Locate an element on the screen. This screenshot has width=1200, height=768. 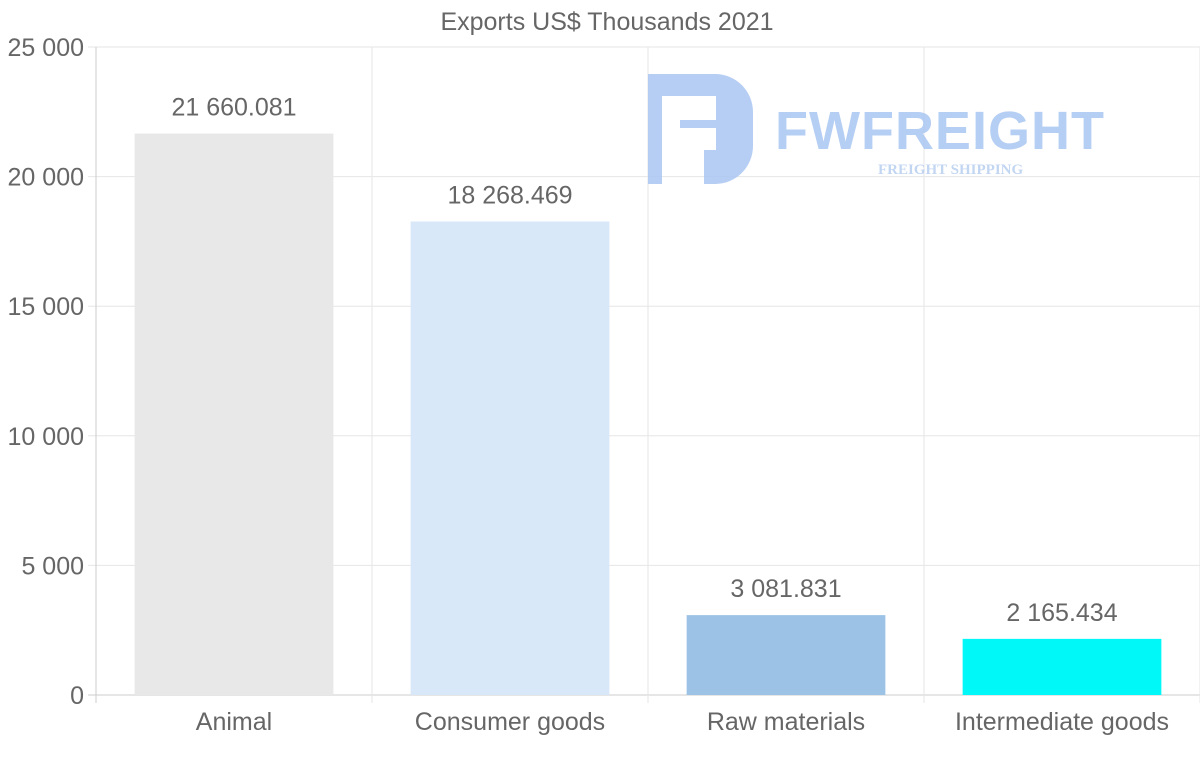
x-tick-label: Intermediate goods is located at coordinates (1062, 722).